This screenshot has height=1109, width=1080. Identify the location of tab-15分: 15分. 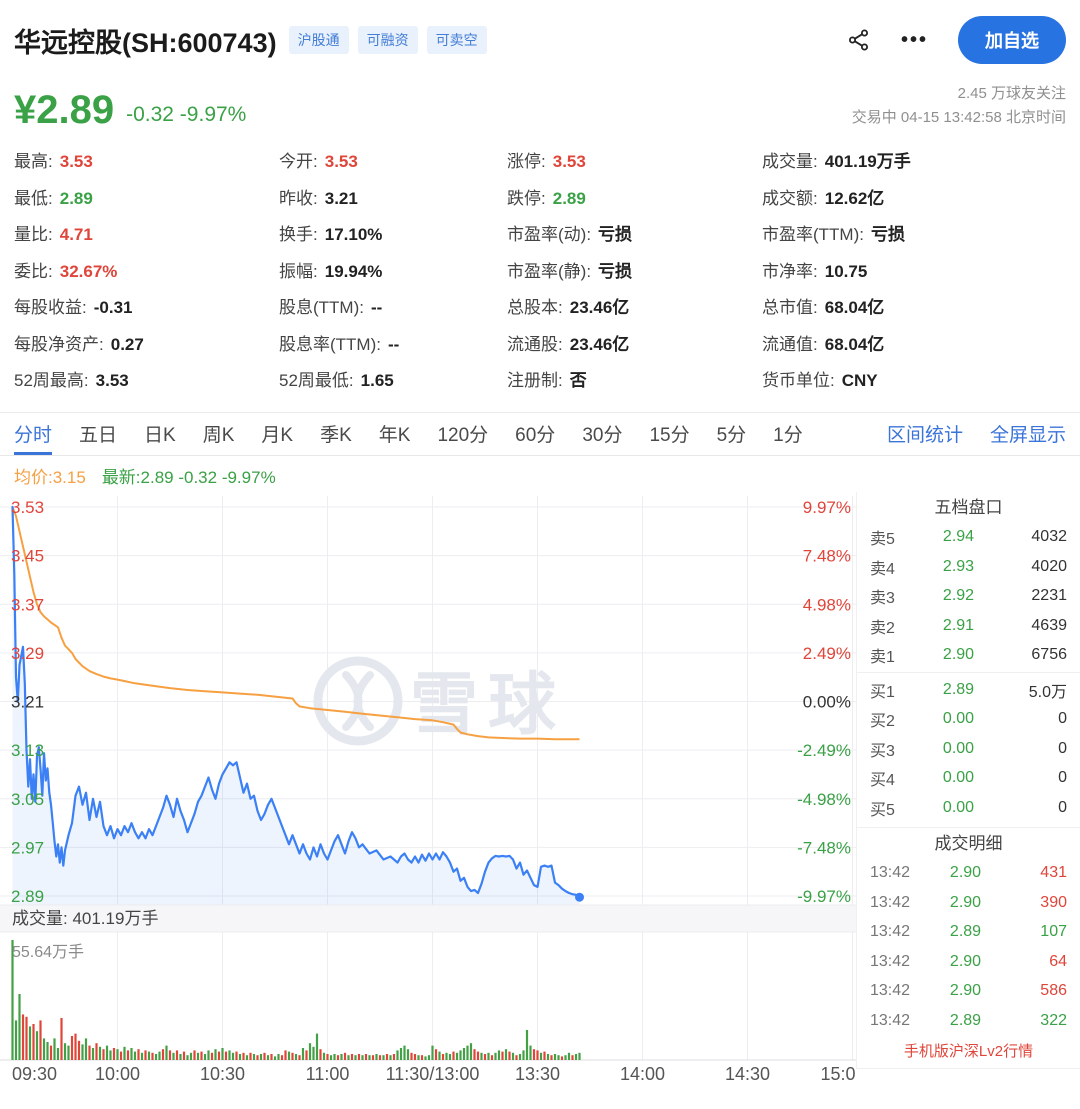
(669, 435).